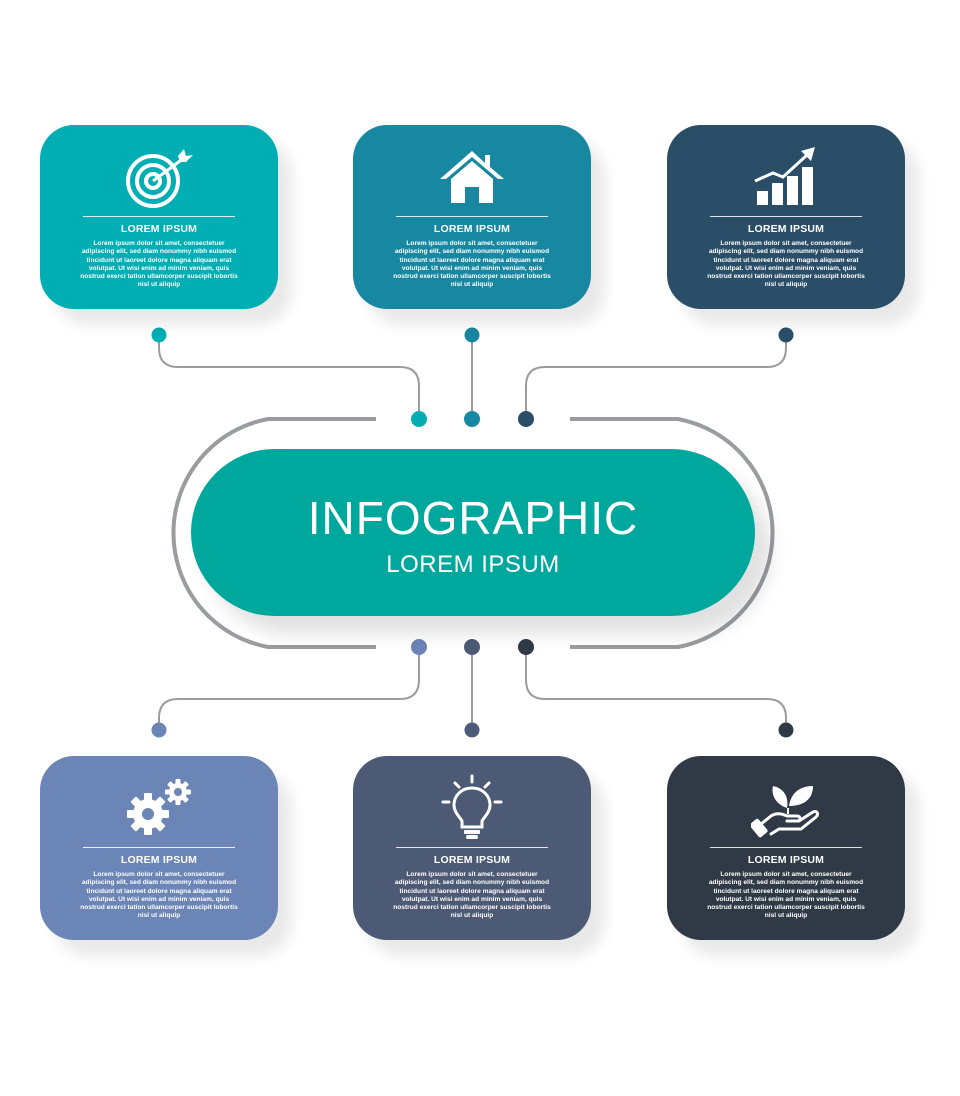  I want to click on target-icon, so click(159, 176).